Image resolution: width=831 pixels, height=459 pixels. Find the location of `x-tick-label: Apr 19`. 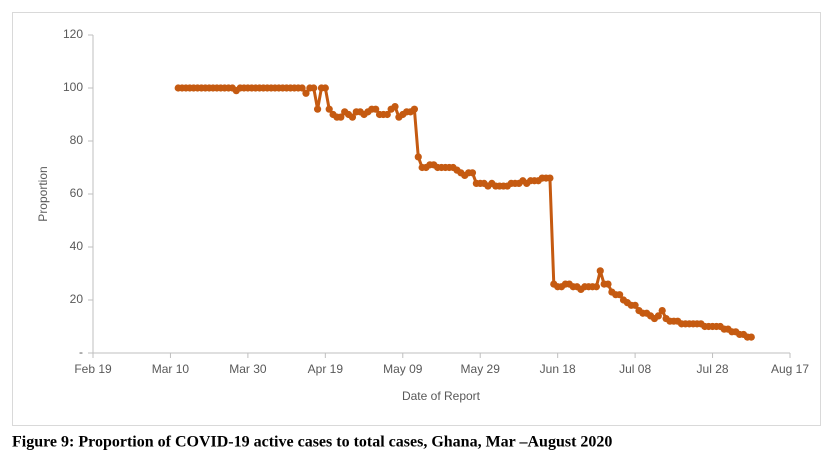

x-tick-label: Apr 19 is located at coordinates (326, 369).